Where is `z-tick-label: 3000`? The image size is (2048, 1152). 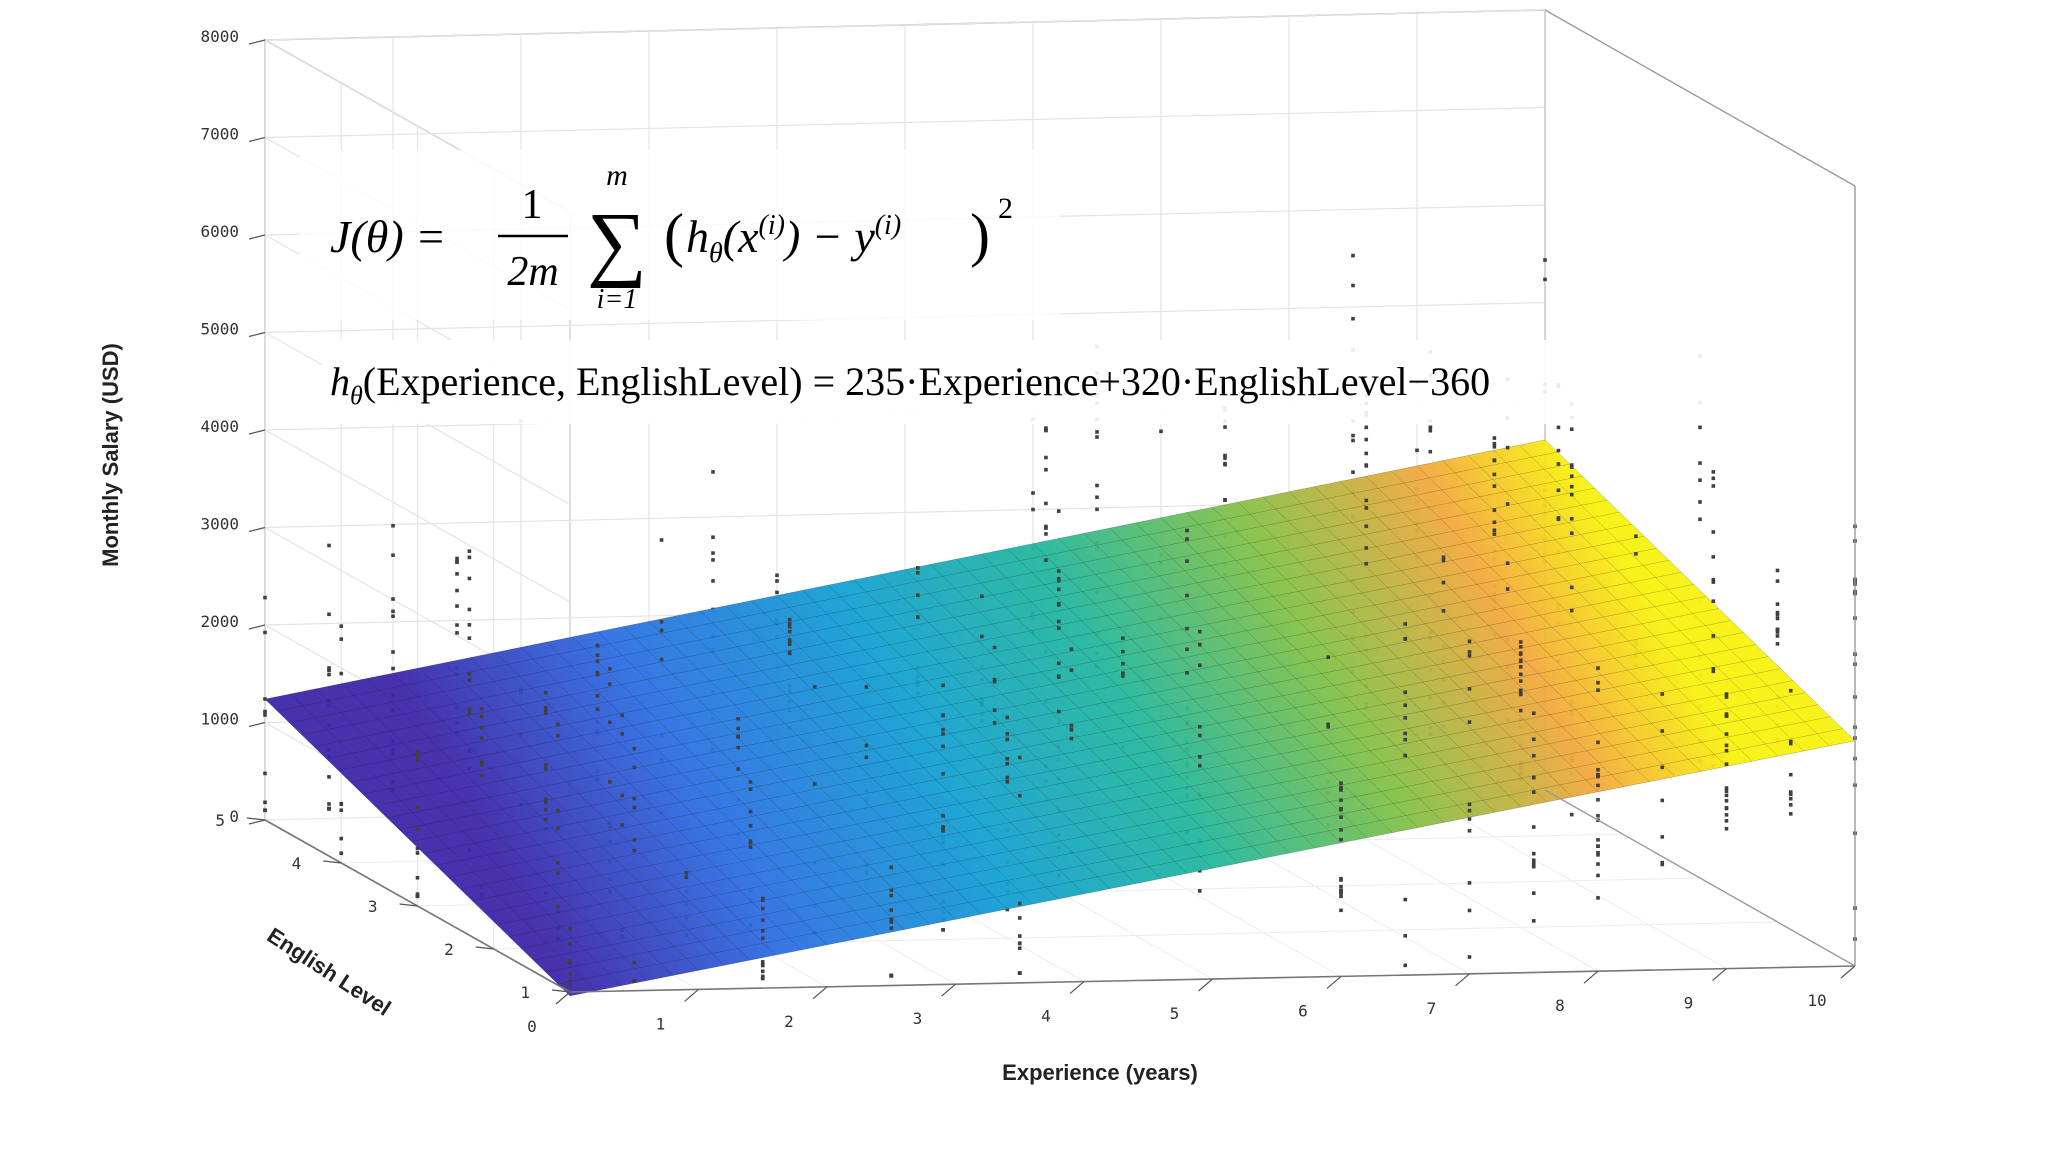
z-tick-label: 3000 is located at coordinates (219, 524).